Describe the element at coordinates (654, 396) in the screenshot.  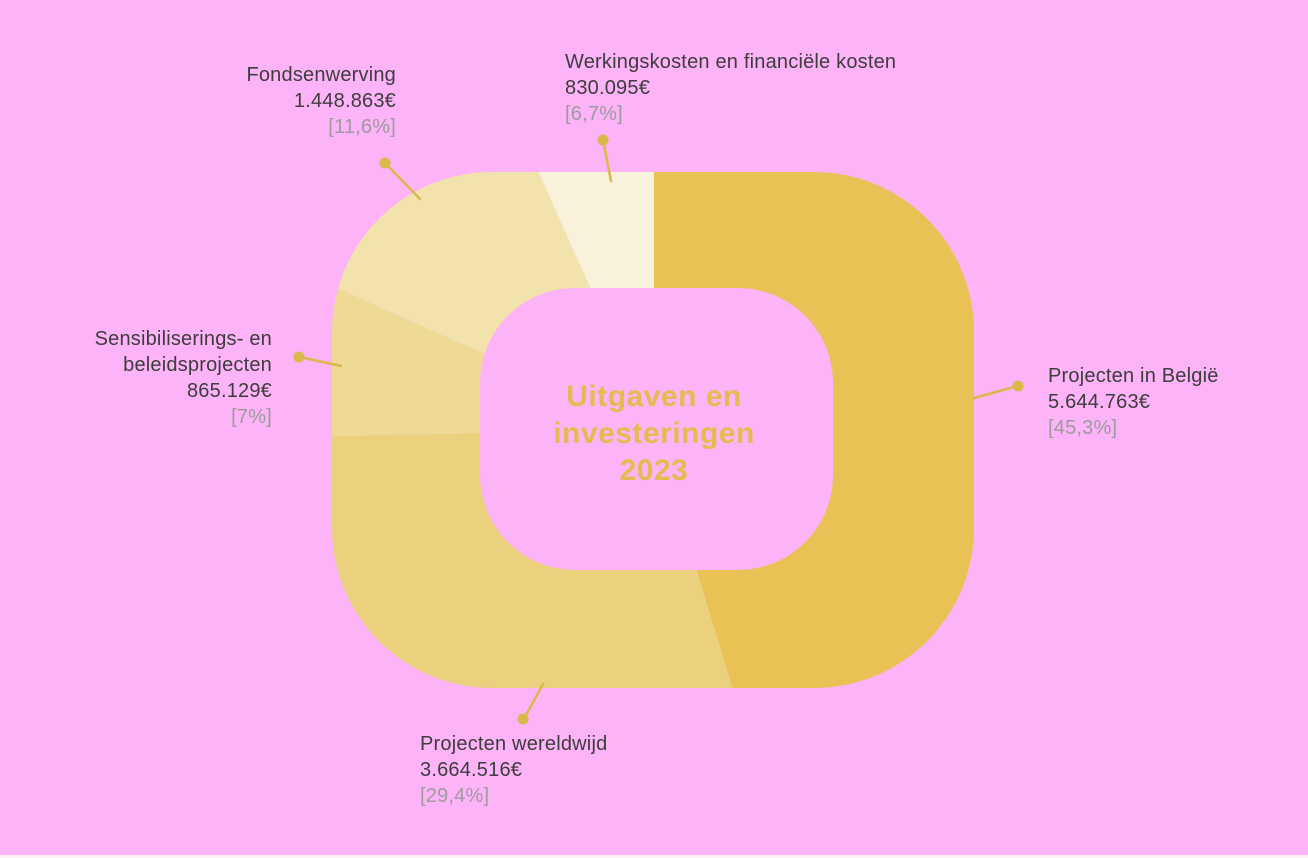
I see `chart-title-line-1: Uitgaven en` at that location.